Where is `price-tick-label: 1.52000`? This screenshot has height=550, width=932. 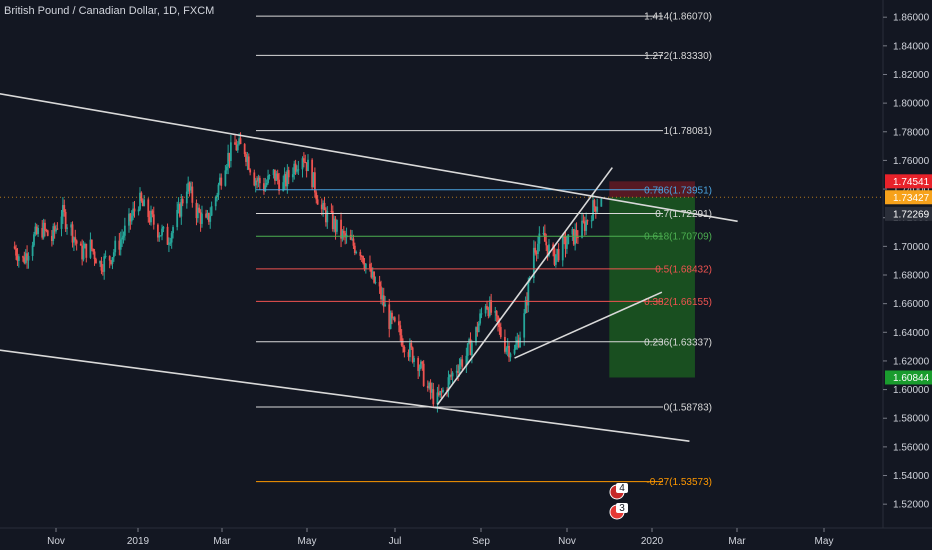
price-tick-label: 1.52000 is located at coordinates (911, 505).